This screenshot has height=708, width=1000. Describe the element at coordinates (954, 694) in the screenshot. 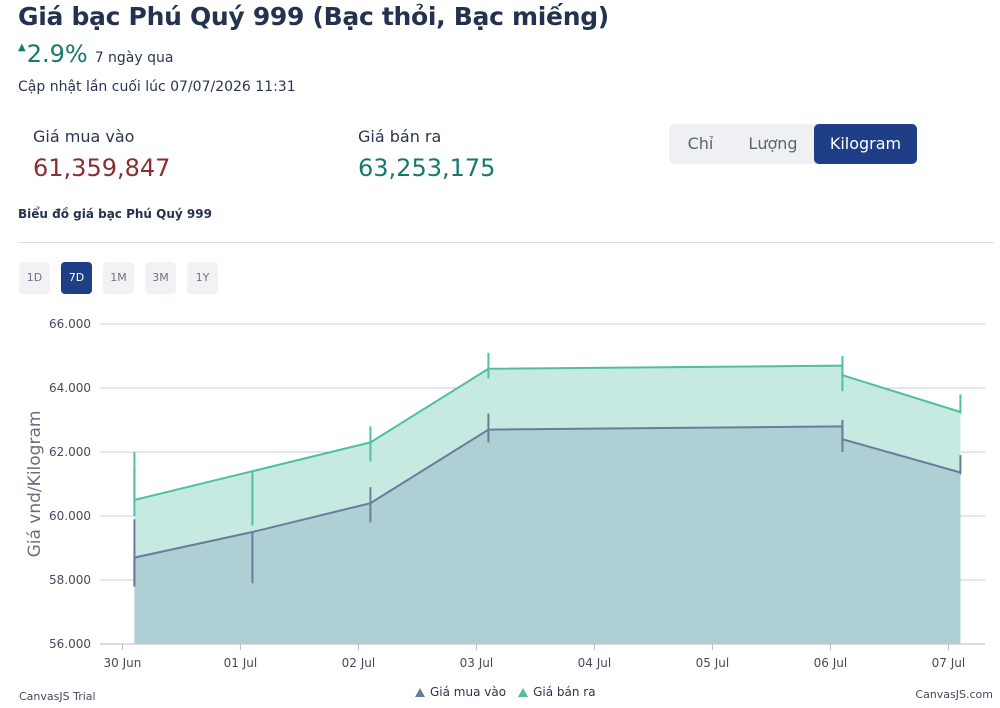

I see `canvasjs-credit: CanvasJS.com` at that location.